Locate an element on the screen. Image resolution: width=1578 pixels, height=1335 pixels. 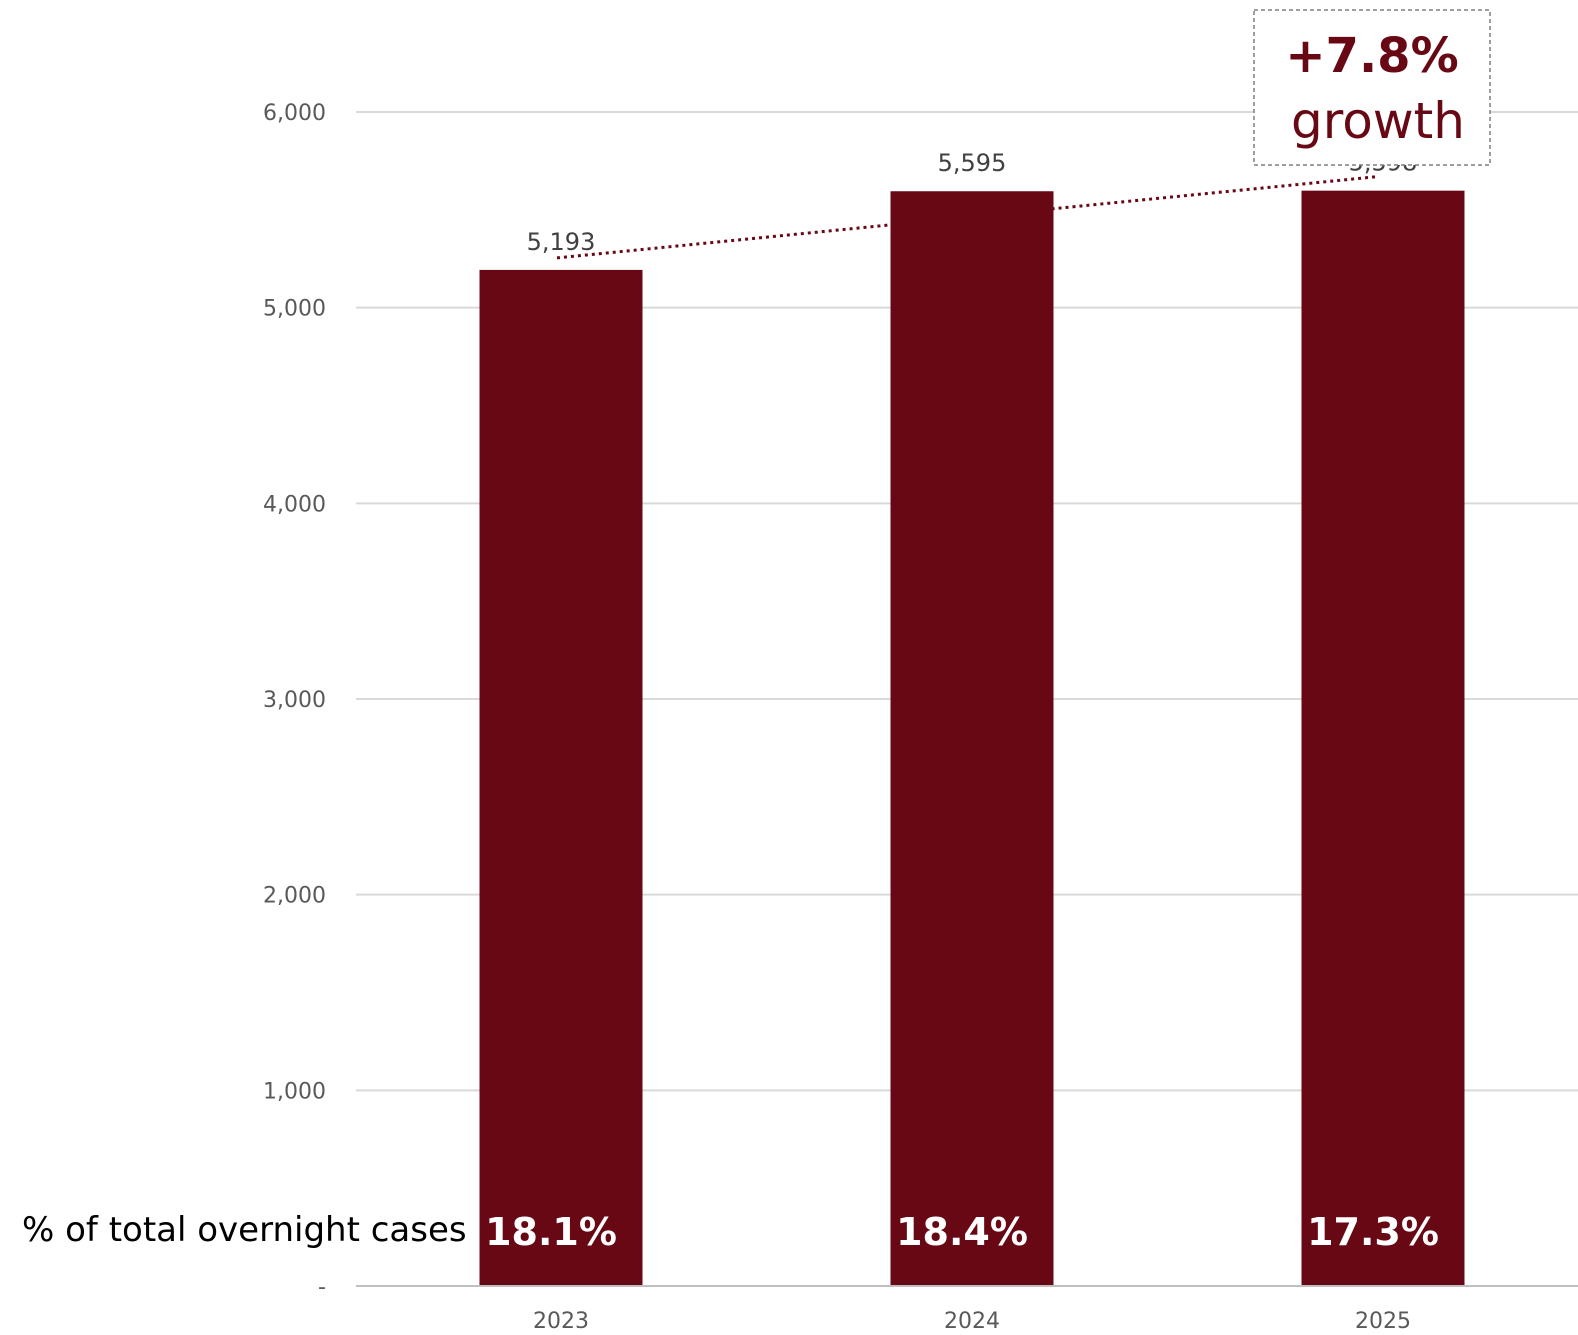
y-axis-ticks: - 1,000 2,000 3,000 4,000 5,000 6,000 is located at coordinates (294, 700).